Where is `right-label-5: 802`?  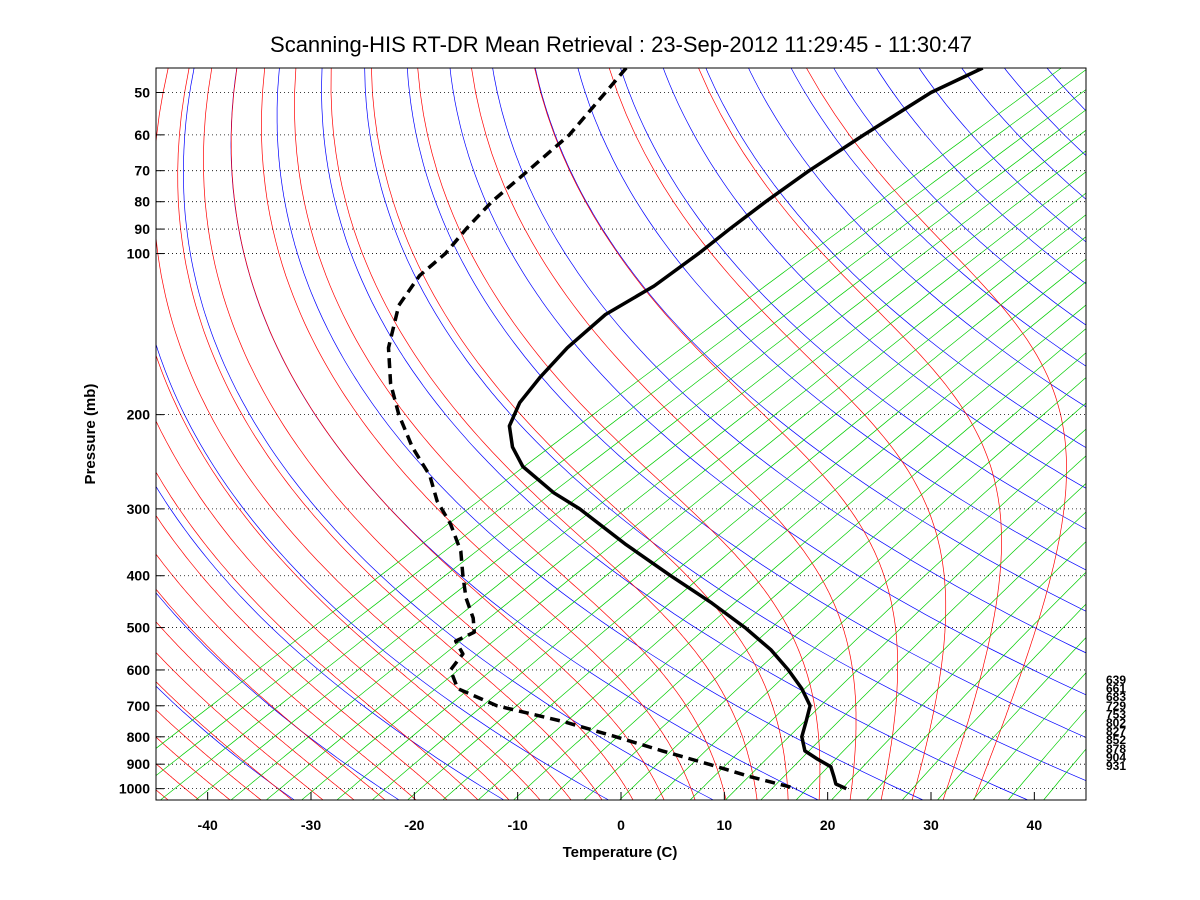 right-label-5: 802 is located at coordinates (1116, 723).